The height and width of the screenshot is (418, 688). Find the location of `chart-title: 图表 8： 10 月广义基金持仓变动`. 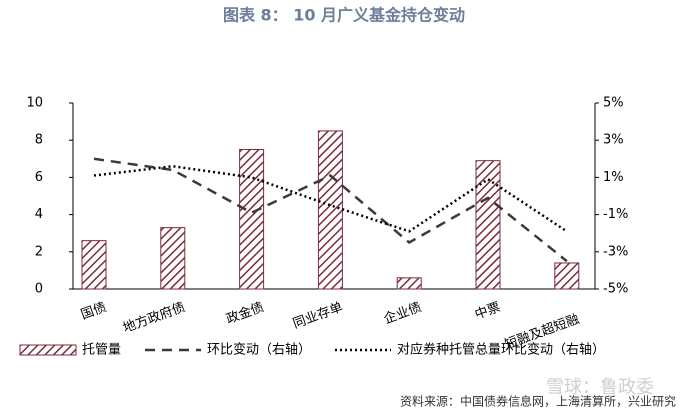

chart-title: 图表 8： 10 月广义基金持仓变动 is located at coordinates (344, 15).